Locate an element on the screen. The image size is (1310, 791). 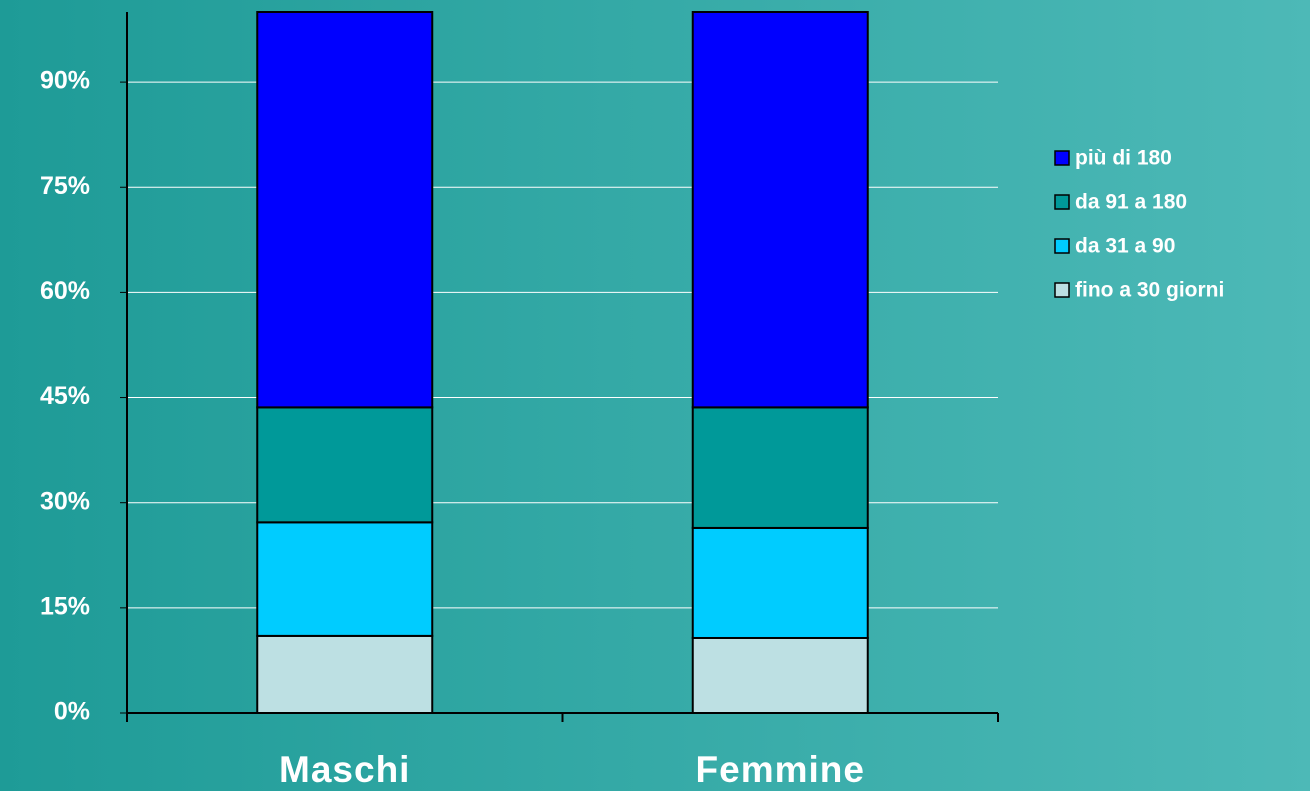
y-tick-label: 45% is located at coordinates (65, 396).